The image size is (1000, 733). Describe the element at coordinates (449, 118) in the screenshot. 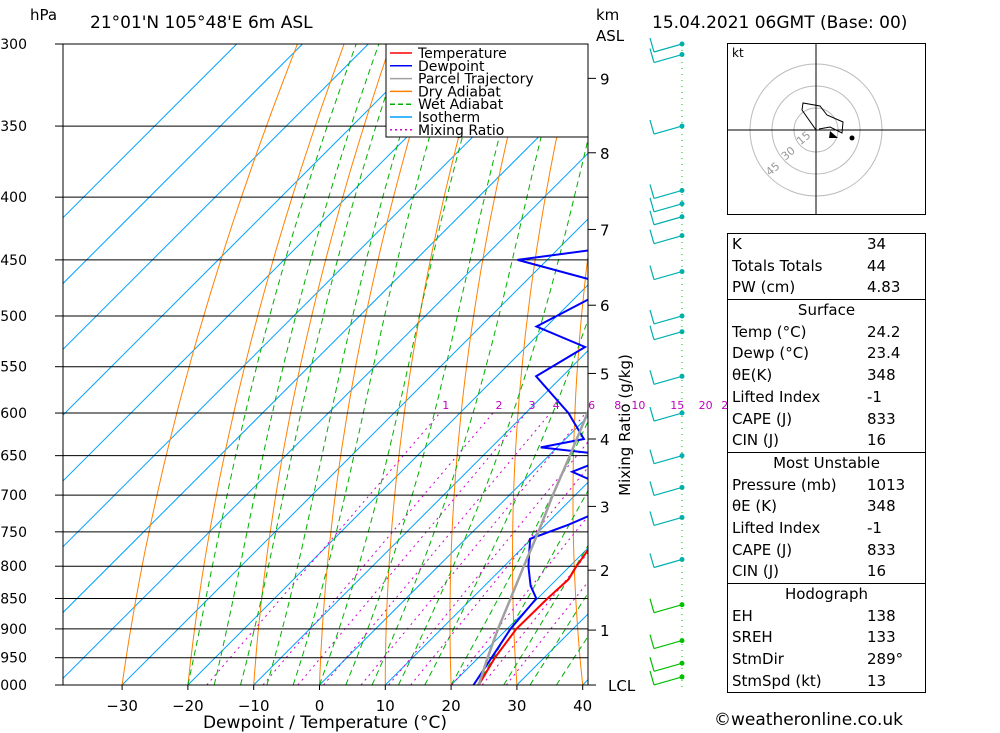

I see `legend-label: Isotherm` at that location.